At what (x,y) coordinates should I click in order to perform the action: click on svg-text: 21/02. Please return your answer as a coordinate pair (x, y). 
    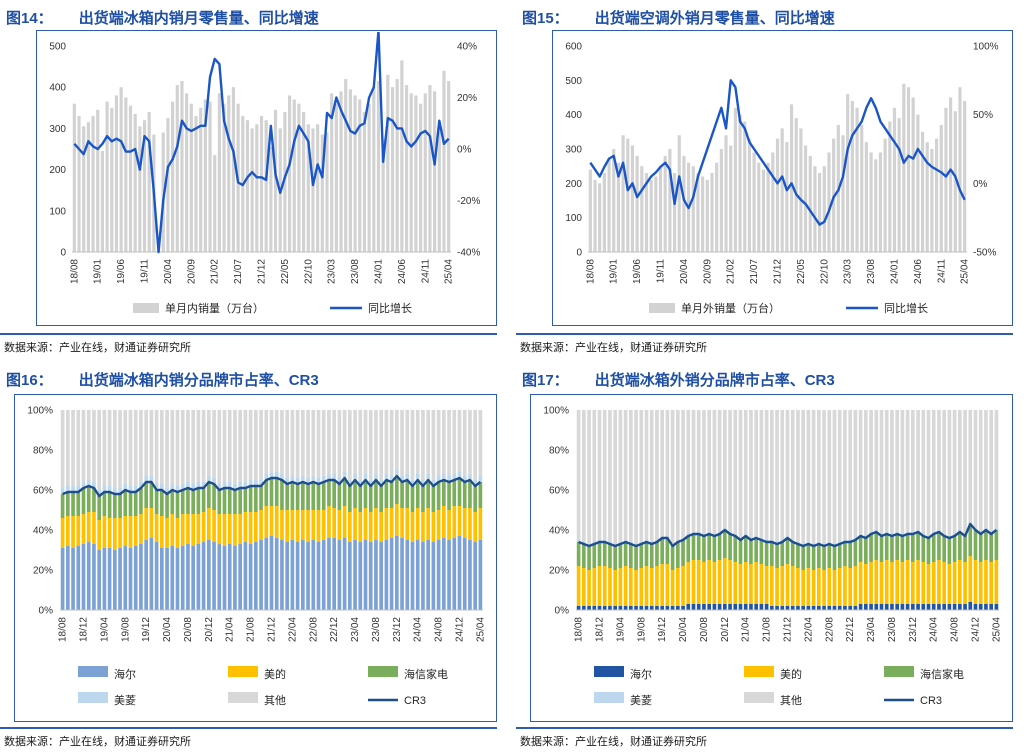
    Looking at the image, I should click on (215, 271).